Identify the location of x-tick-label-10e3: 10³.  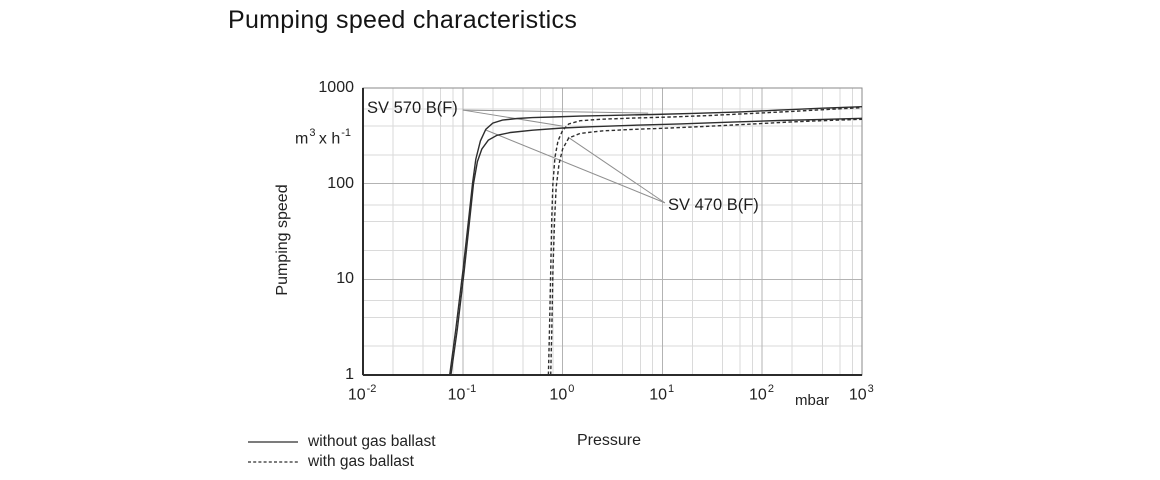
(861, 393).